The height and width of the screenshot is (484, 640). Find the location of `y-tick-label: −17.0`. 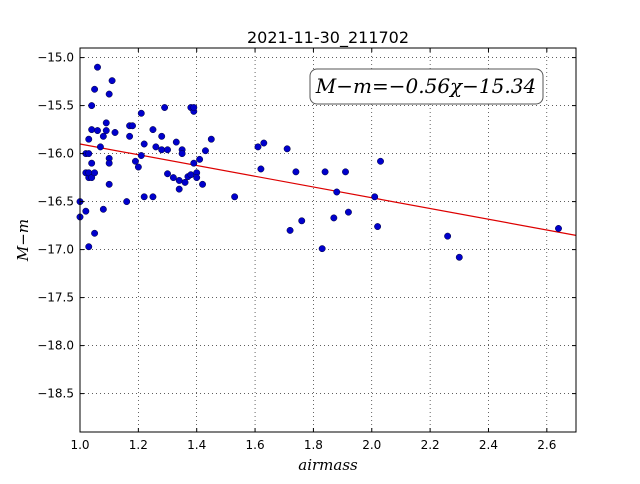

y-tick-label: −17.0 is located at coordinates (55, 250).